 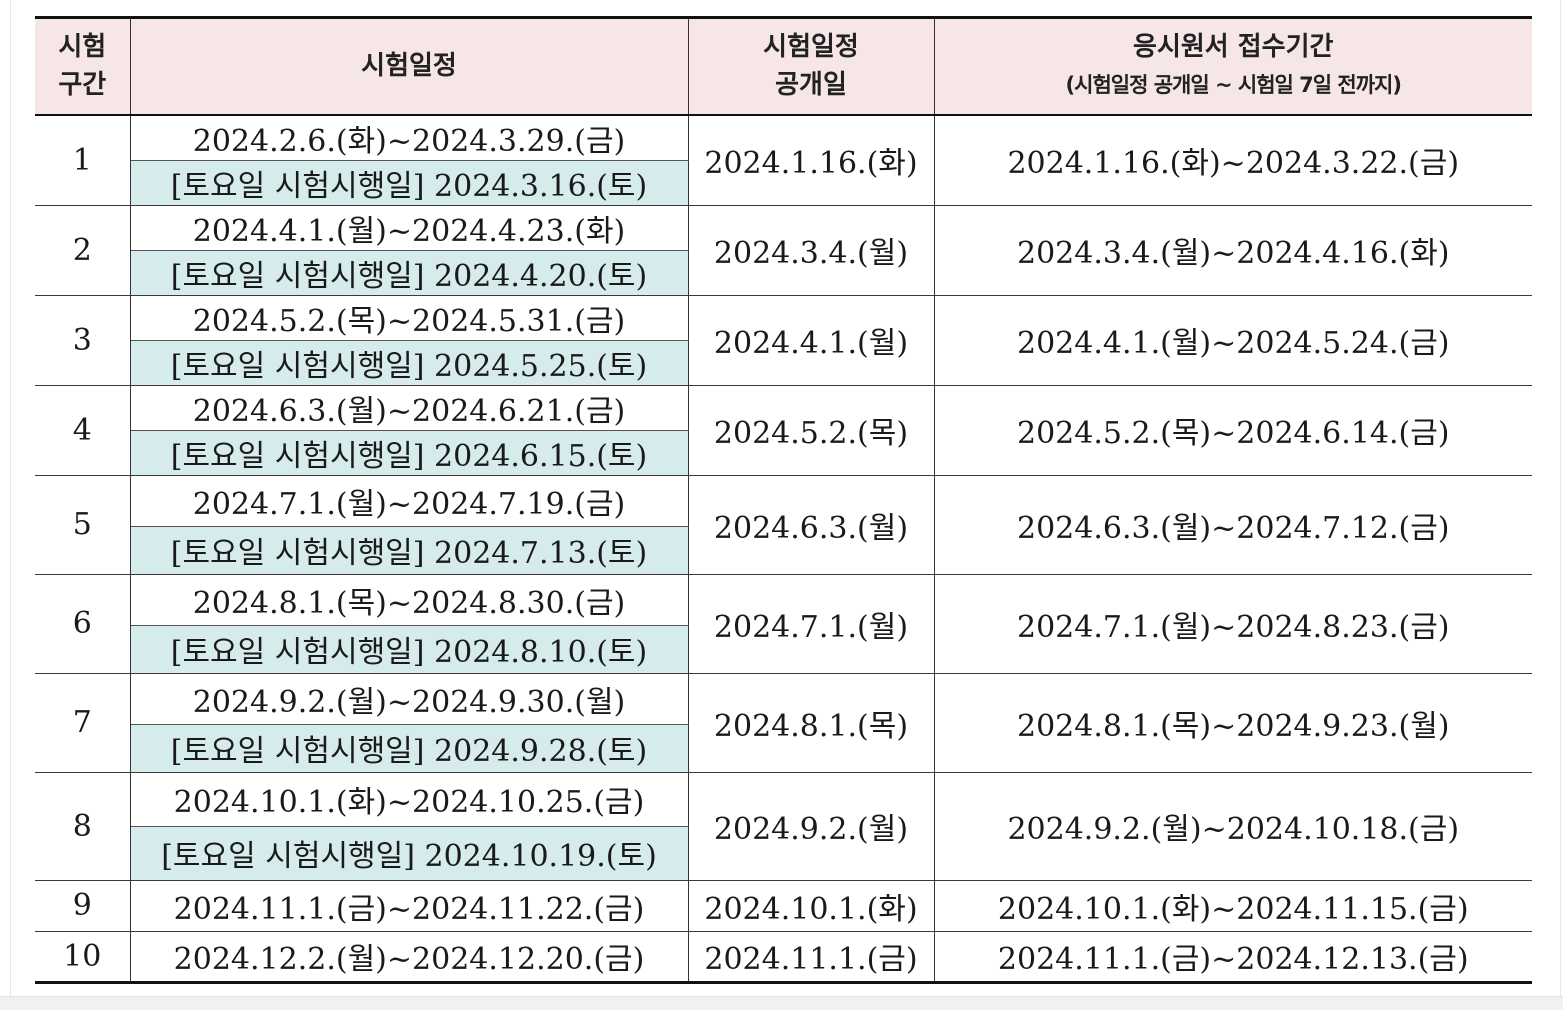 I want to click on period-cell: 1, so click(x=83, y=160).